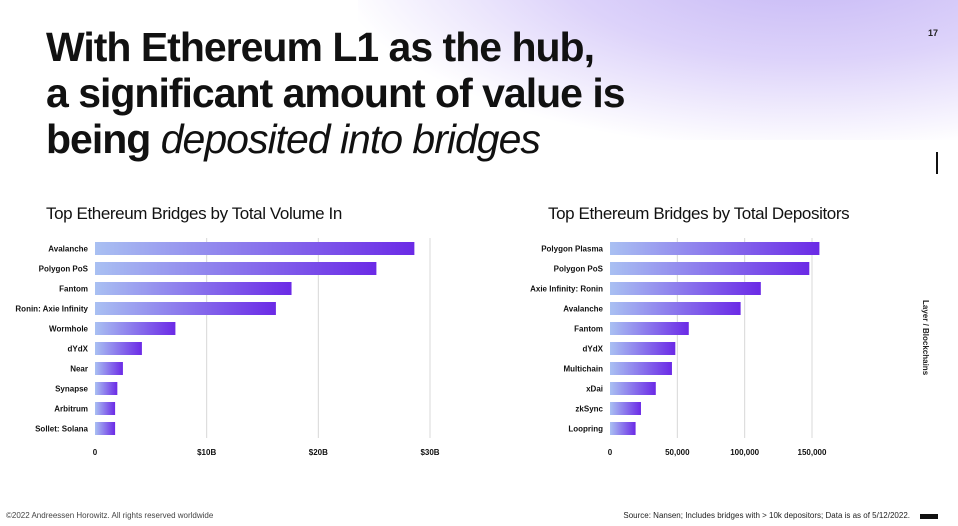 The image size is (958, 526). Describe the element at coordinates (336, 93) in the screenshot. I see `title-line-2: a significant amount of value is` at that location.